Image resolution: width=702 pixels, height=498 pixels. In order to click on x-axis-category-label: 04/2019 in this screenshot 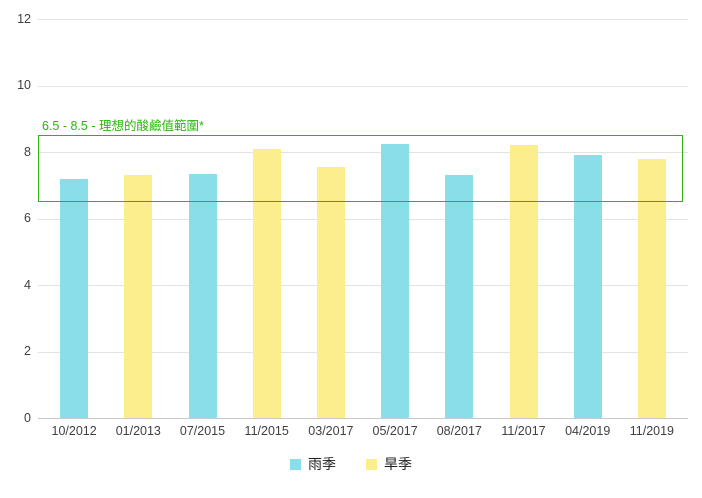, I will do `click(588, 431)`.